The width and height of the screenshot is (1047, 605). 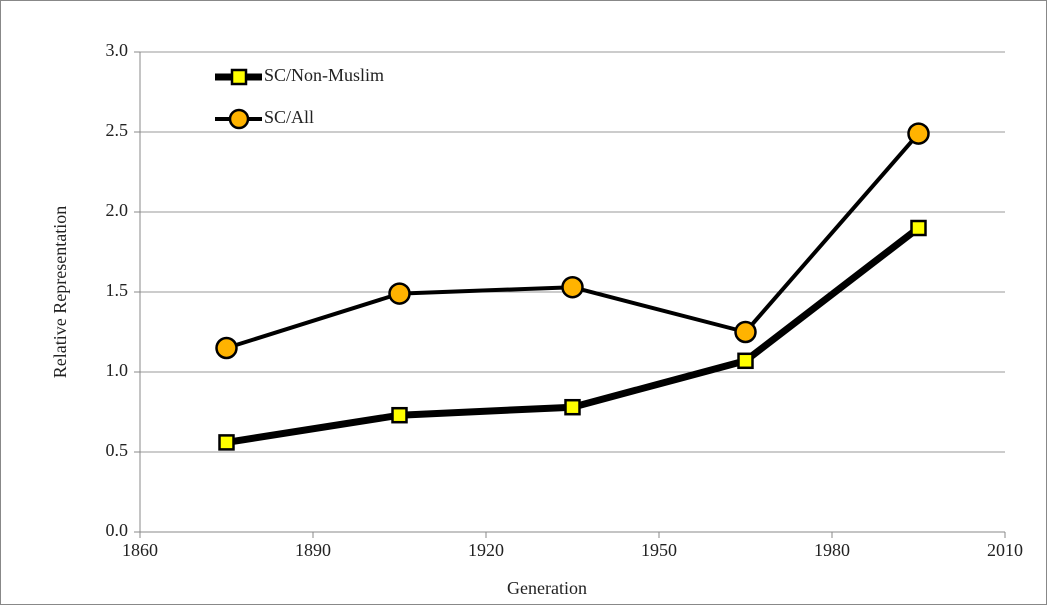 I want to click on x-tick-label: 1980, so click(x=832, y=550).